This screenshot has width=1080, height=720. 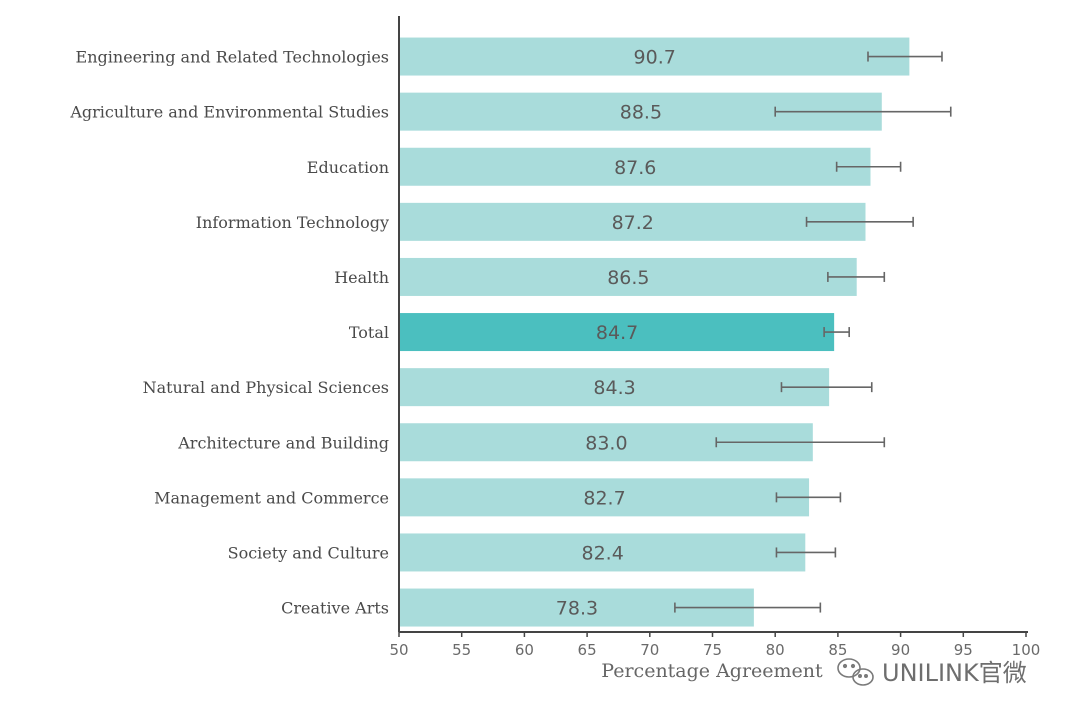 What do you see at coordinates (335, 608) in the screenshot?
I see `category-label-10: Creative Arts` at bounding box center [335, 608].